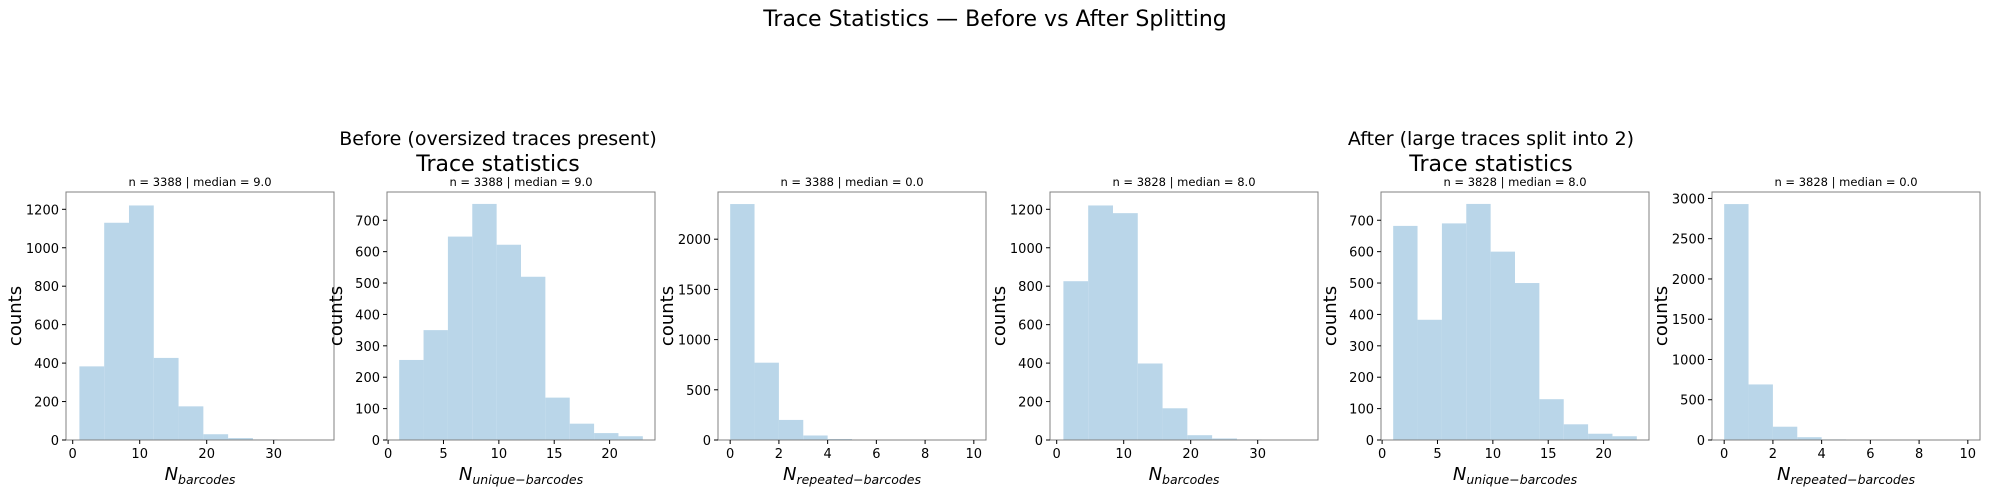  Describe the element at coordinates (694, 240) in the screenshot. I see `y-tick-label: 2000` at that location.